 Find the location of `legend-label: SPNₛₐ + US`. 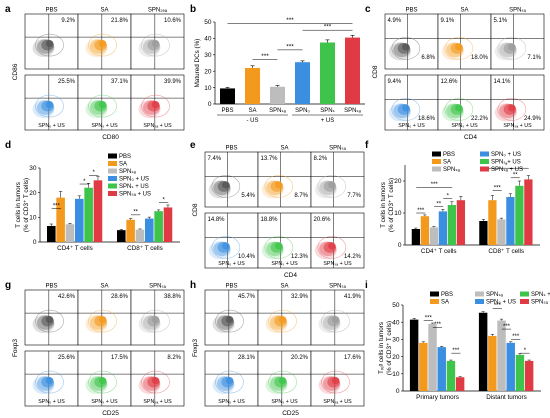

legend-label: SPNₛₐ + US is located at coordinates (135, 195).